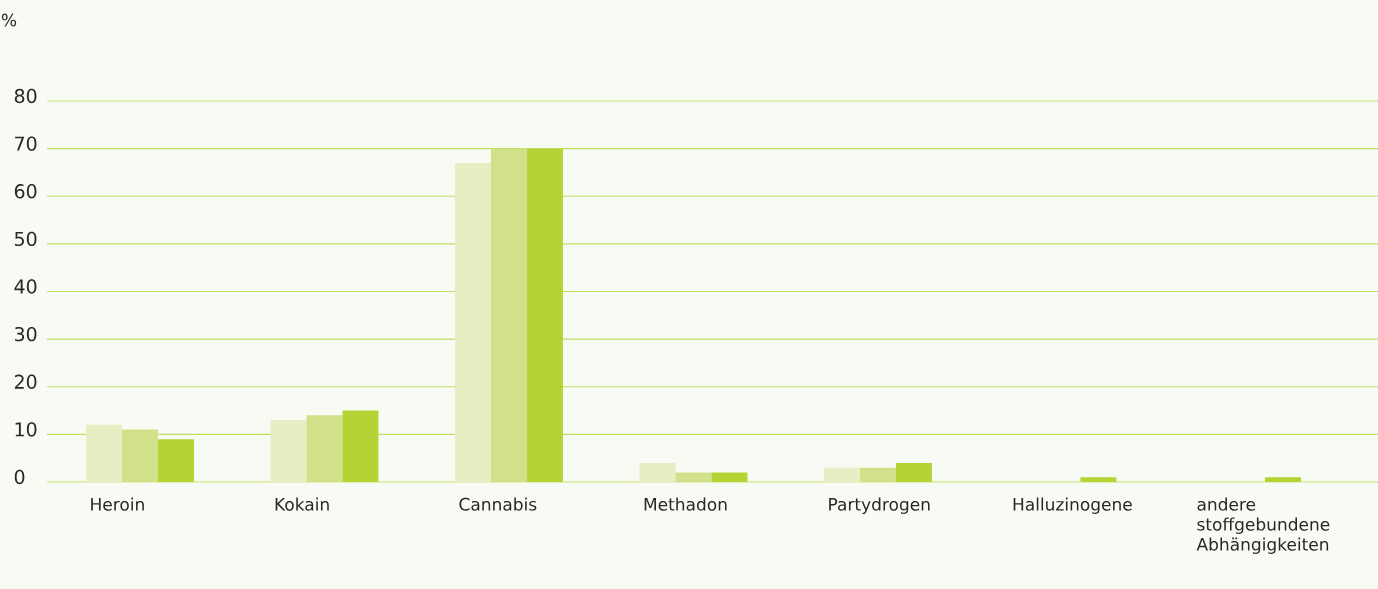 Image resolution: width=1378 pixels, height=589 pixels. I want to click on y-tick-label: 0, so click(19, 477).